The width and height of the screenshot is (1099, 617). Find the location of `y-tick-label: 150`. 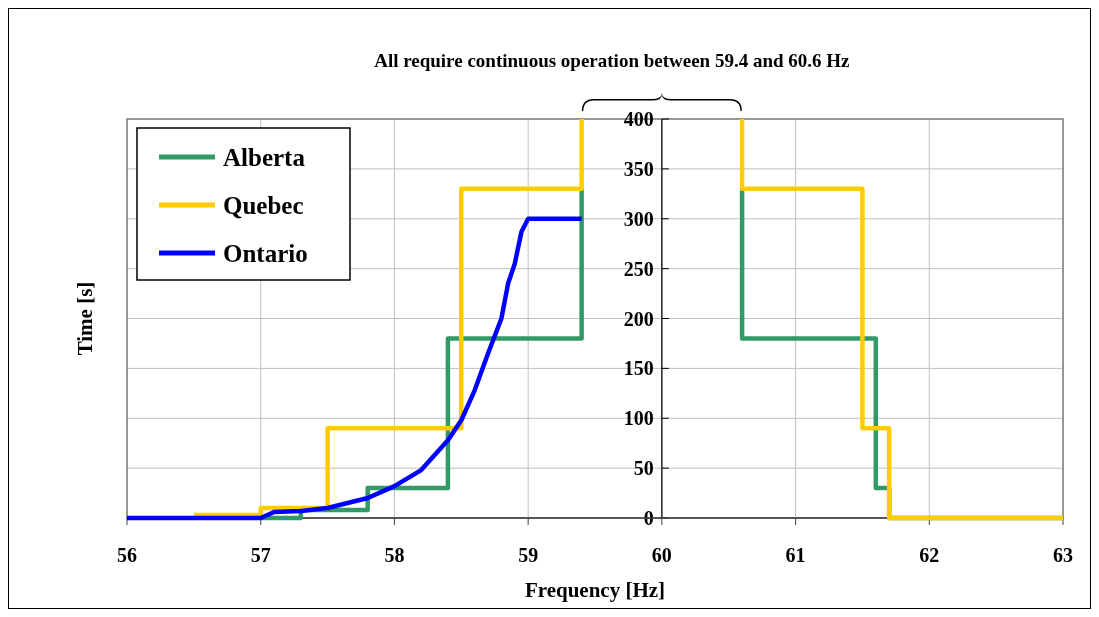

y-tick-label: 150 is located at coordinates (638, 368).